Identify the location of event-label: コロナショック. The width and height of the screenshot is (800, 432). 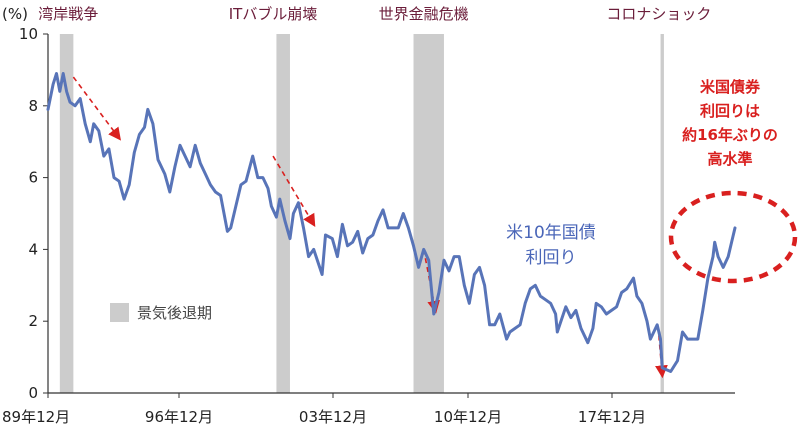
(658, 14).